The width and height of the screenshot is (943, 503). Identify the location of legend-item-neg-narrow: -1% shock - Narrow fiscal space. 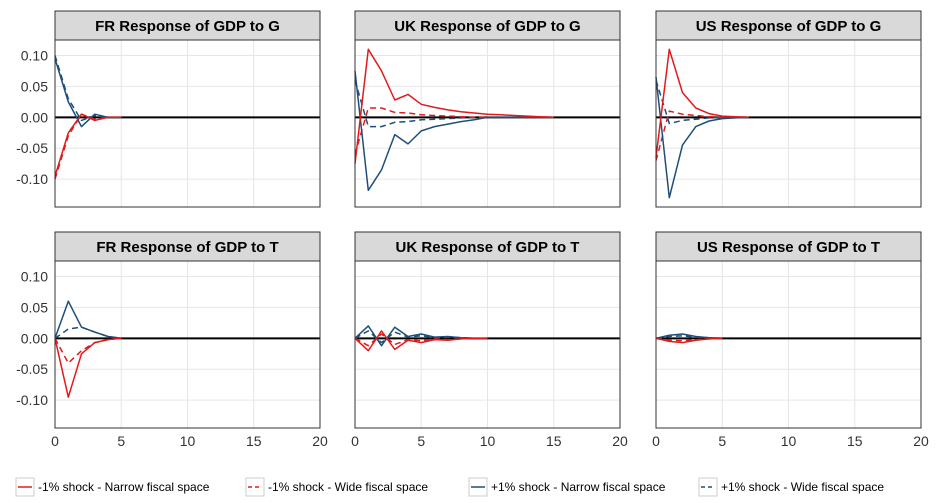
(112, 487).